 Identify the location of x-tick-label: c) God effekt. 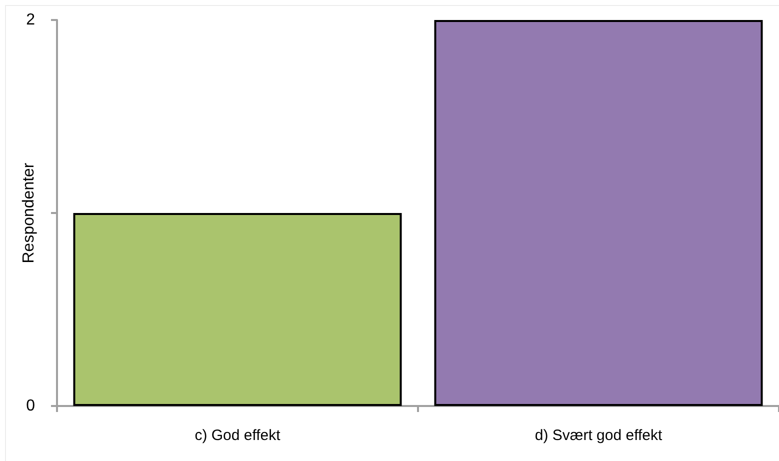
(238, 435).